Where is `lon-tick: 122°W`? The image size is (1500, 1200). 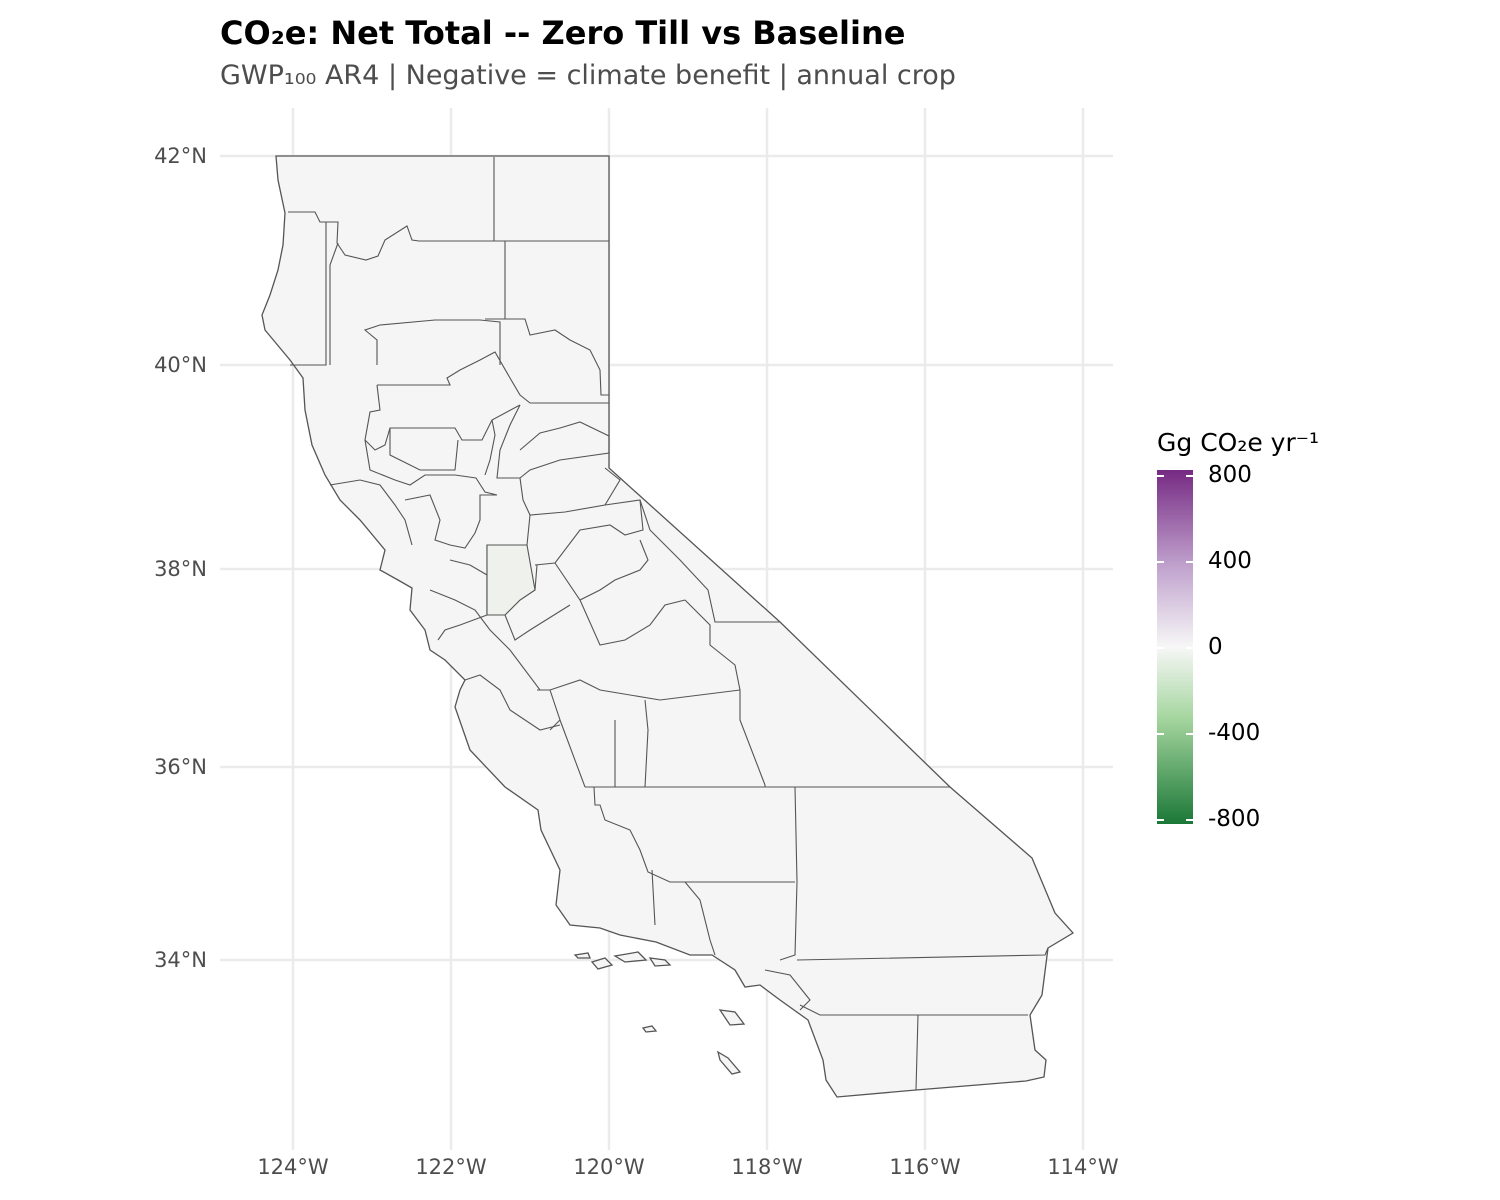 lon-tick: 122°W is located at coordinates (451, 1167).